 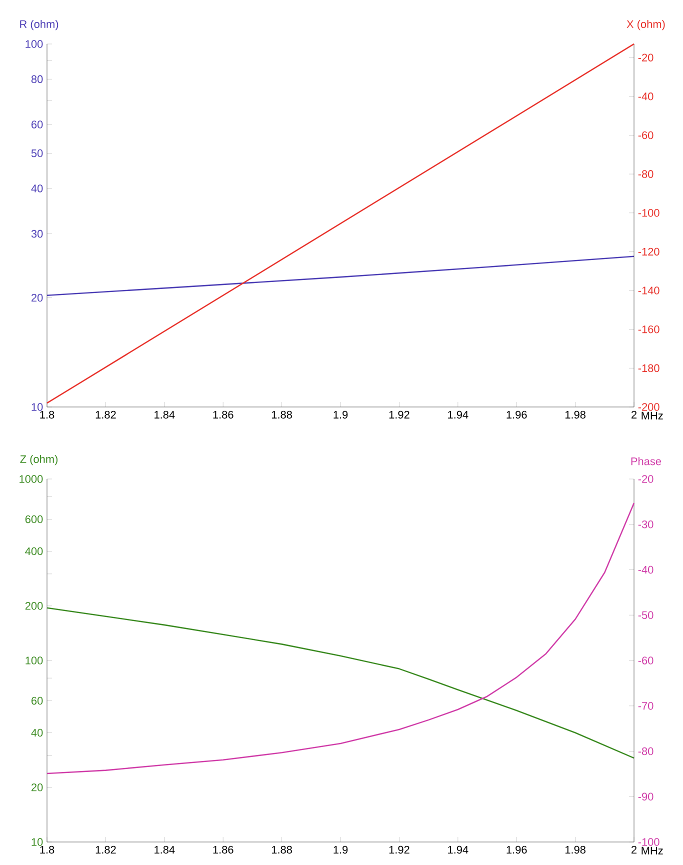 I want to click on y2-tick-label: -200, so click(x=649, y=407).